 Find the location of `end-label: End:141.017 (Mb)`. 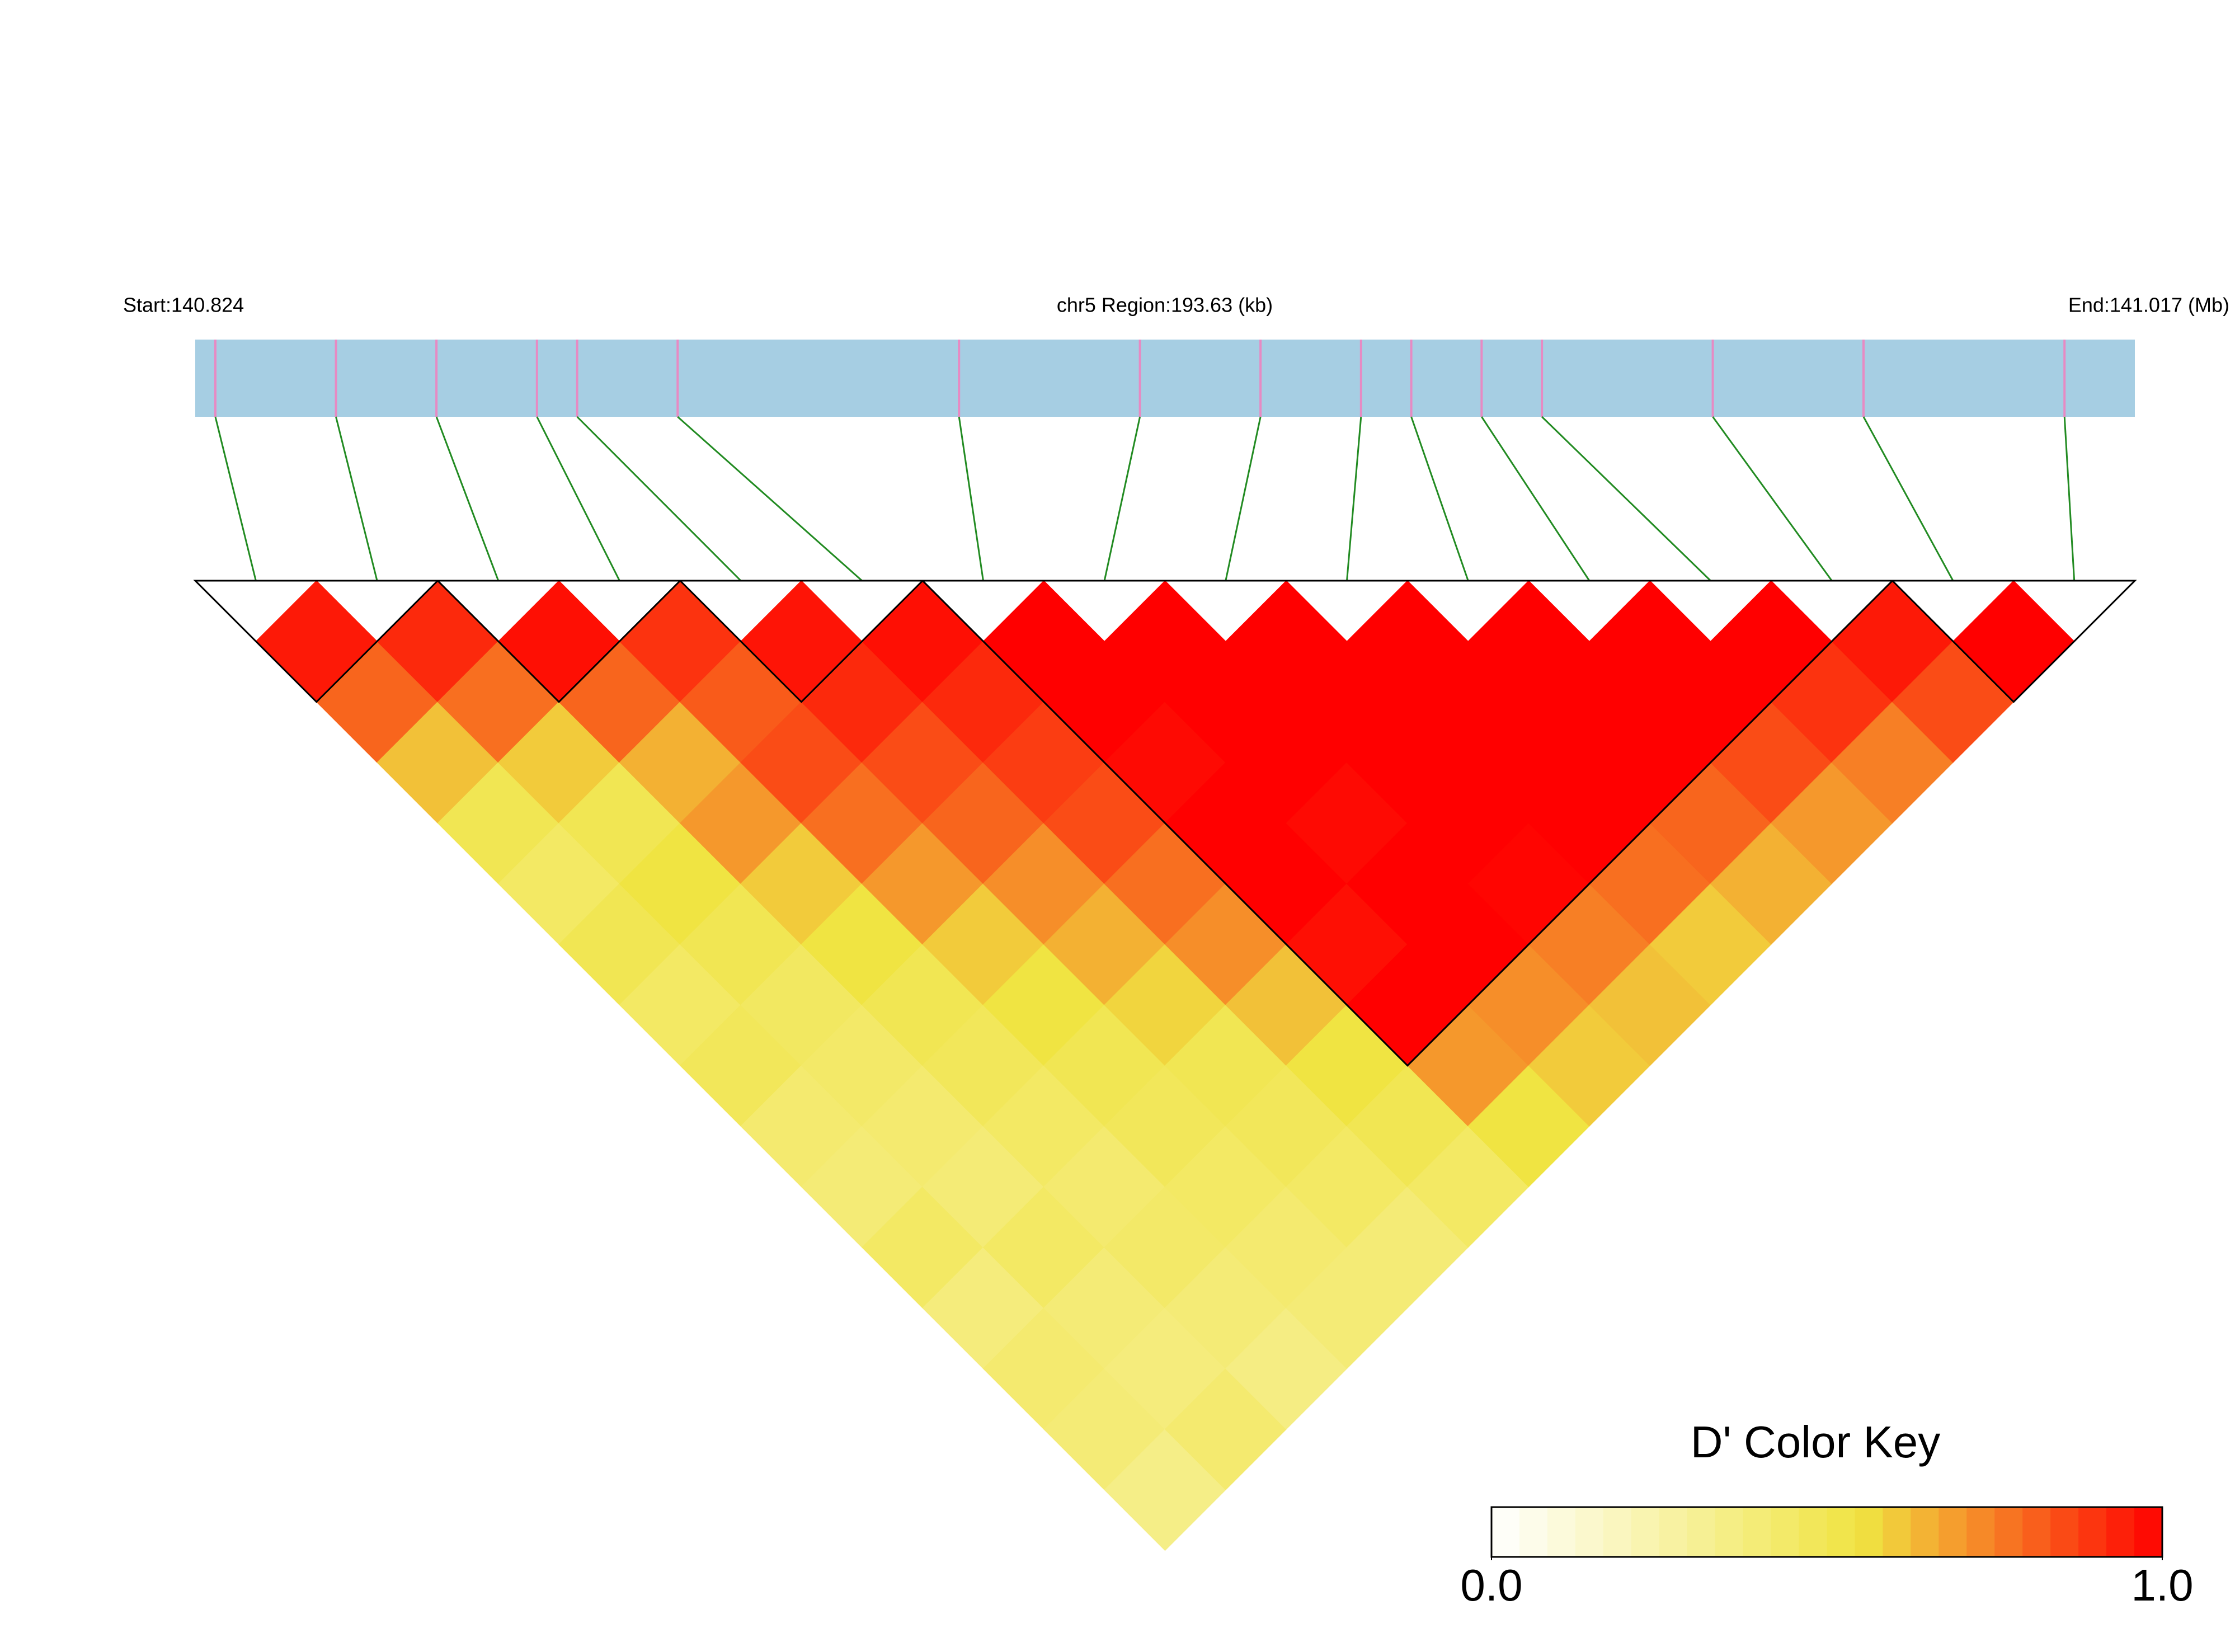

end-label: End:141.017 (Mb) is located at coordinates (2148, 306).